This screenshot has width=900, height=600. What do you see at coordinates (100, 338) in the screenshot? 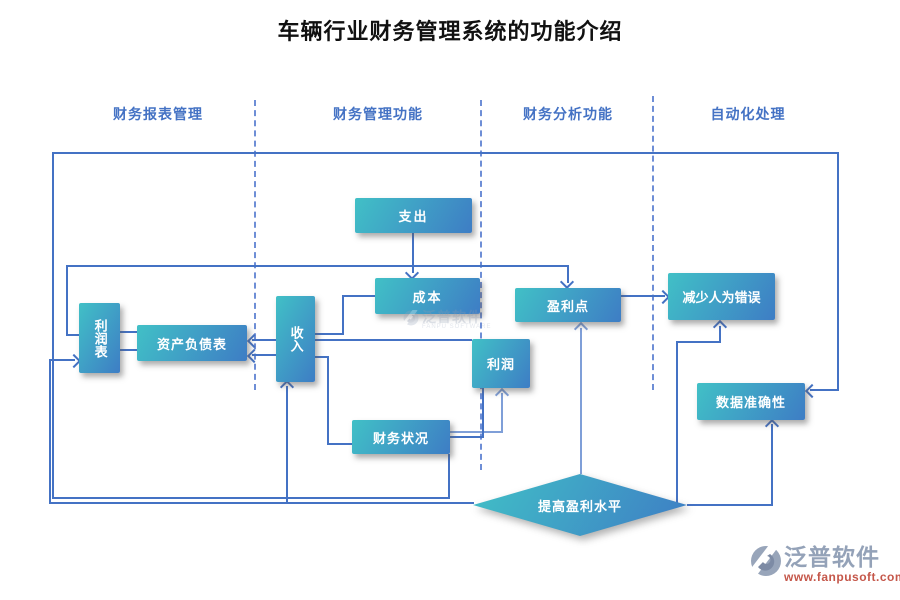
I see `node-profit-statement: 利润表` at bounding box center [100, 338].